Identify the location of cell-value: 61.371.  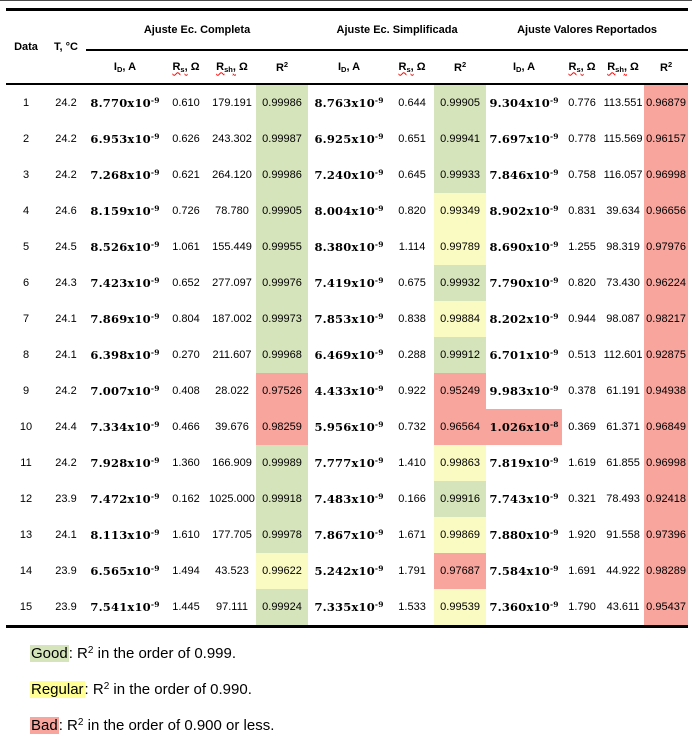
(623, 427).